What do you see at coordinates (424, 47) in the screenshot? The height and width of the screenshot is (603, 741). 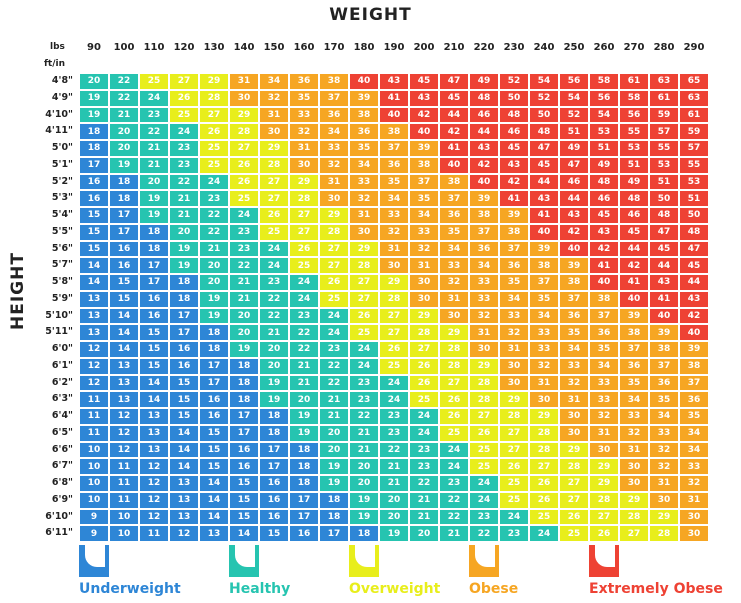 I see `weight-header-200: 200` at bounding box center [424, 47].